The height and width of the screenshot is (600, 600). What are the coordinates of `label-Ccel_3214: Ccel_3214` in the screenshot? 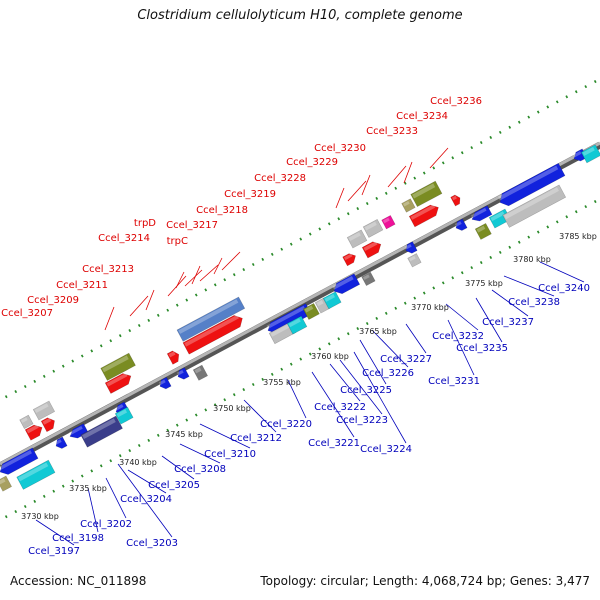 It's located at (124, 238).